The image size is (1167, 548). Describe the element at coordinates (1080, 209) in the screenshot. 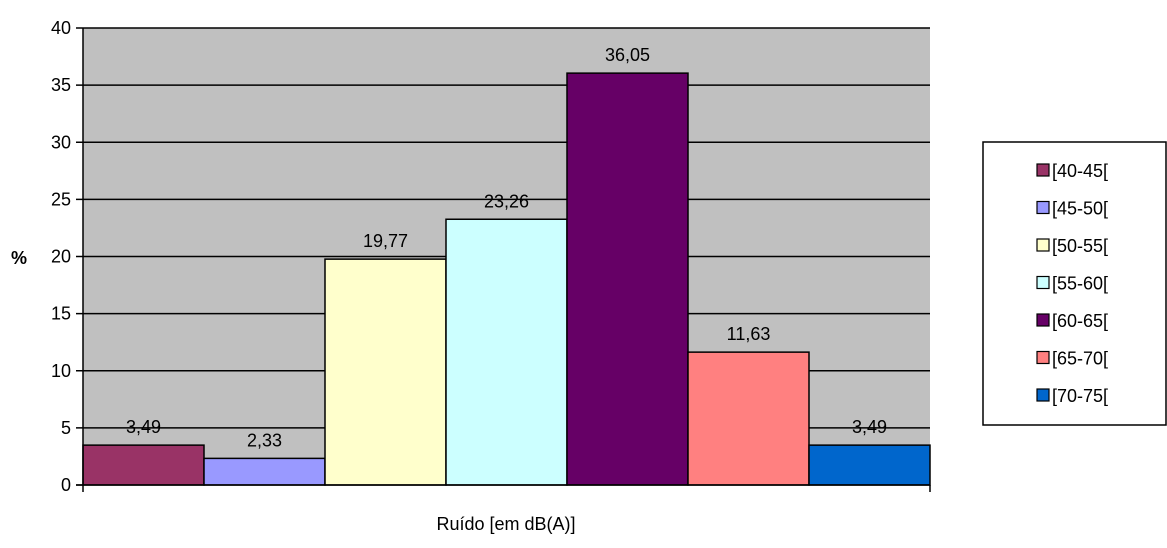

I see `legend-label-1: [45-50[` at that location.